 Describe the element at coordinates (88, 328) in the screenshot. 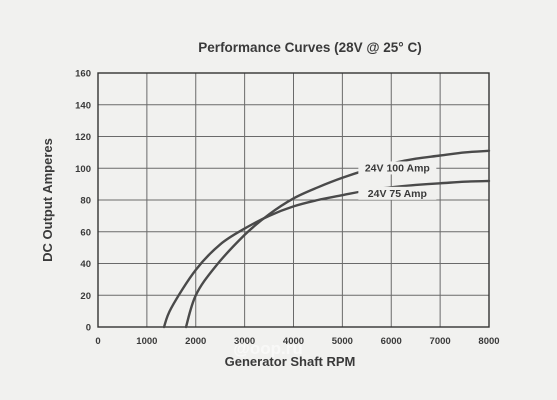

I see `y-tick-label: 0` at that location.